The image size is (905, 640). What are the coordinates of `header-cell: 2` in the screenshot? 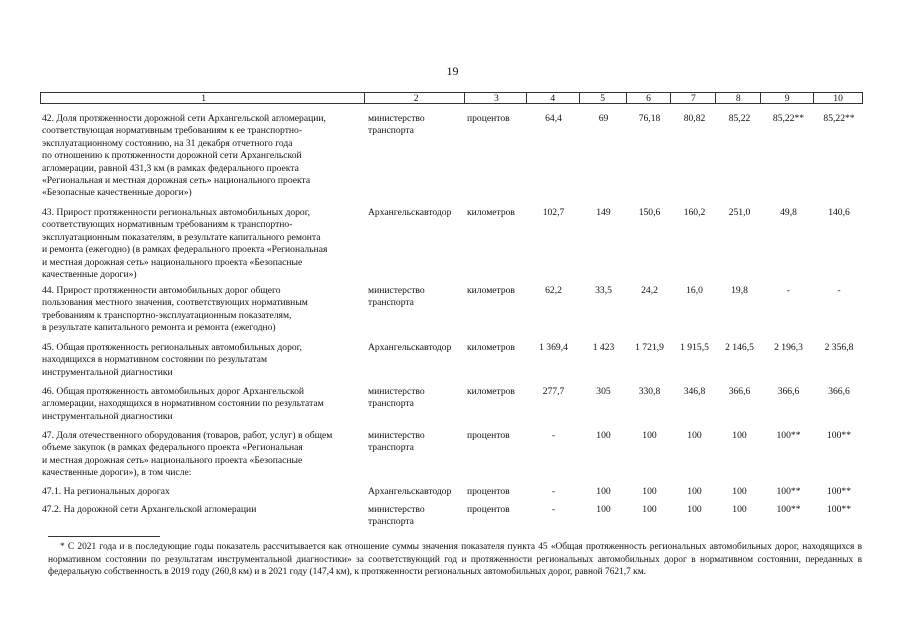 It's located at (415, 98).